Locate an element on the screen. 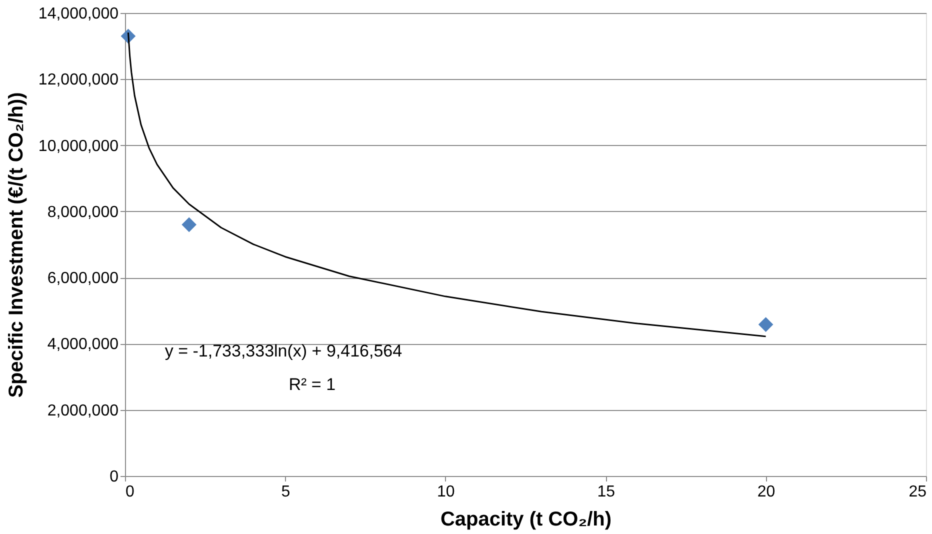 The width and height of the screenshot is (932, 534). x-axis-title: Capacity (t CO₂/h) is located at coordinates (526, 519).